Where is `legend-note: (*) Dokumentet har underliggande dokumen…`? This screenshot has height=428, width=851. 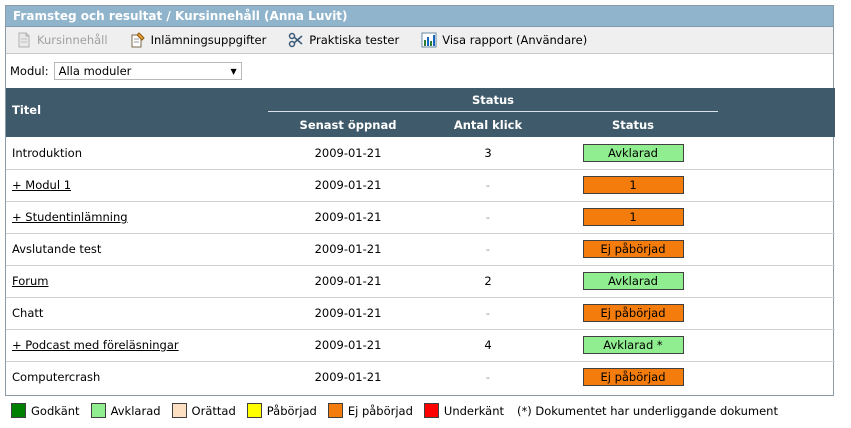 legend-note: (*) Dokumentet har underliggande dokumen… is located at coordinates (647, 410).